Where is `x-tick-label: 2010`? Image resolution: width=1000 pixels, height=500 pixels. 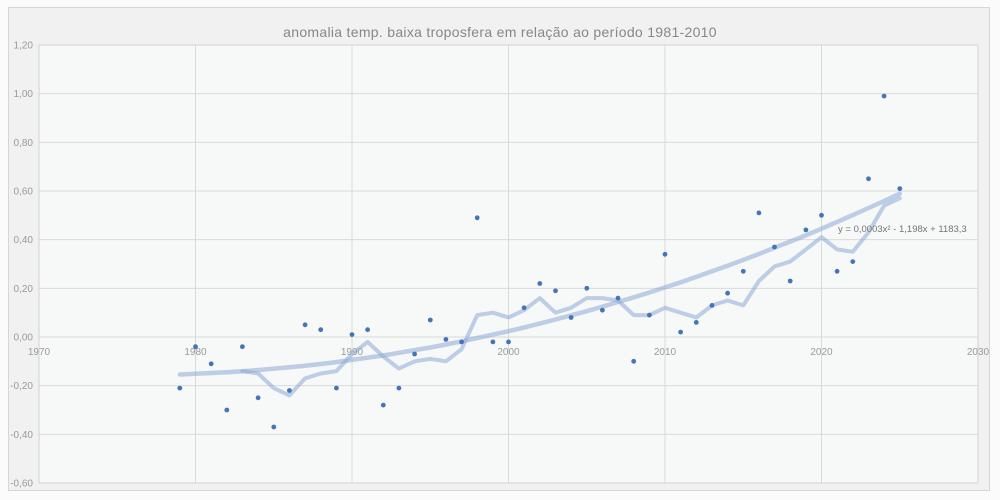 x-tick-label: 2010 is located at coordinates (665, 352).